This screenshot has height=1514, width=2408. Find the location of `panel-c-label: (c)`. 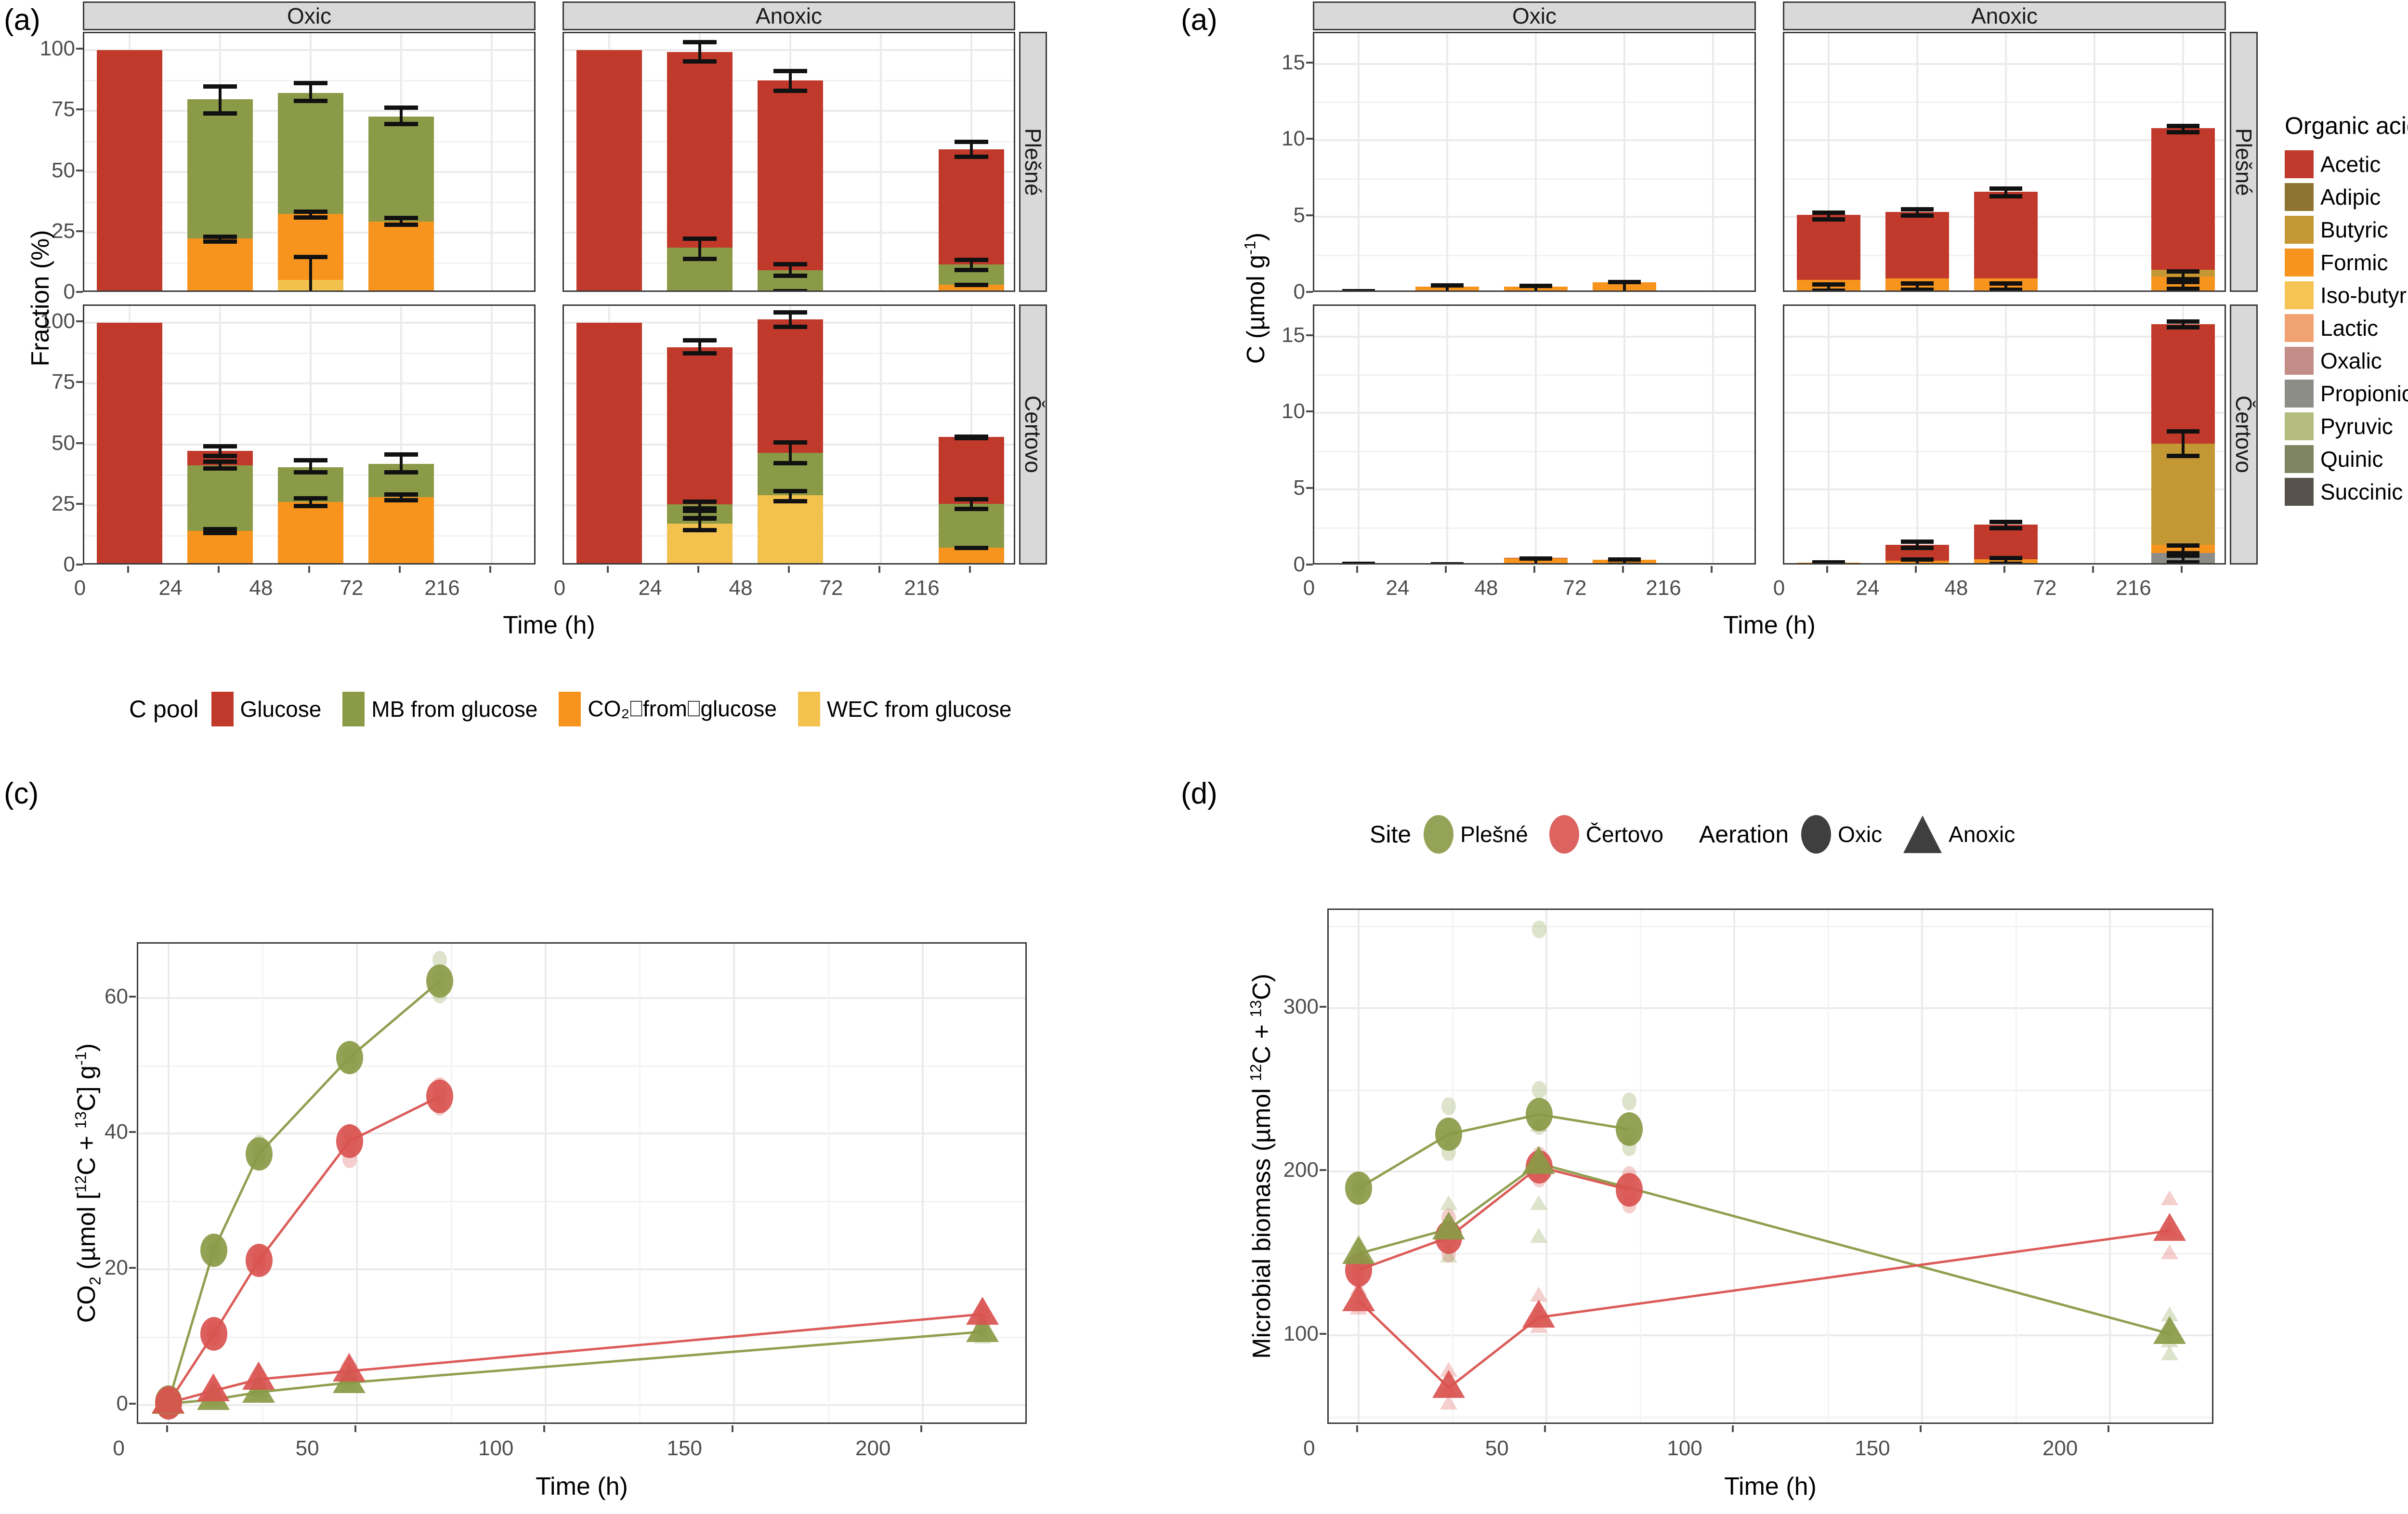

panel-c-label: (c) is located at coordinates (21, 793).